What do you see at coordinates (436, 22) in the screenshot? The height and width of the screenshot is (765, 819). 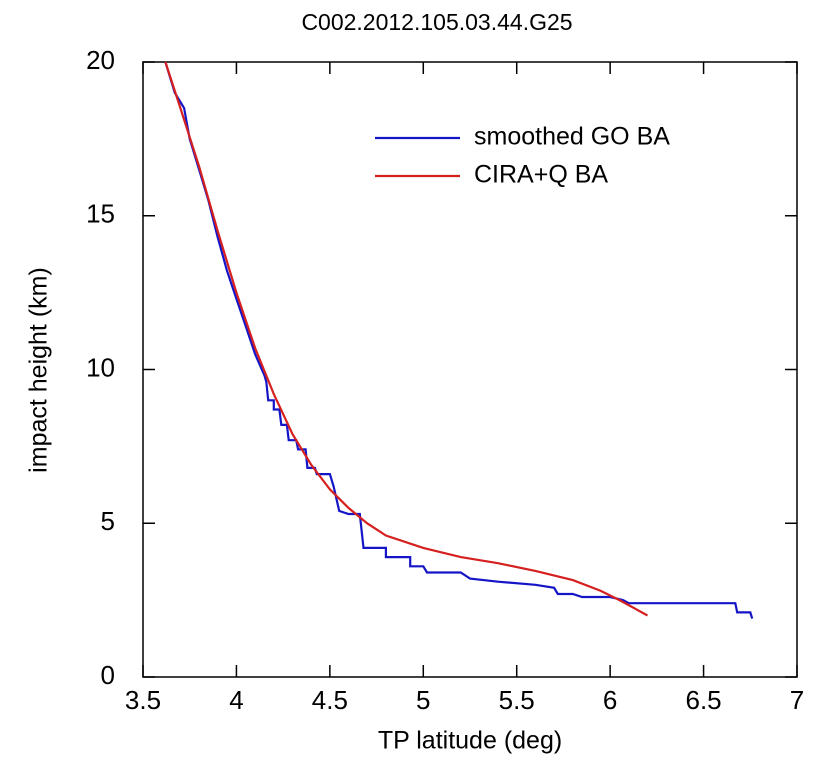 I see `chart-title: C002.2012.105.03.44.G25` at bounding box center [436, 22].